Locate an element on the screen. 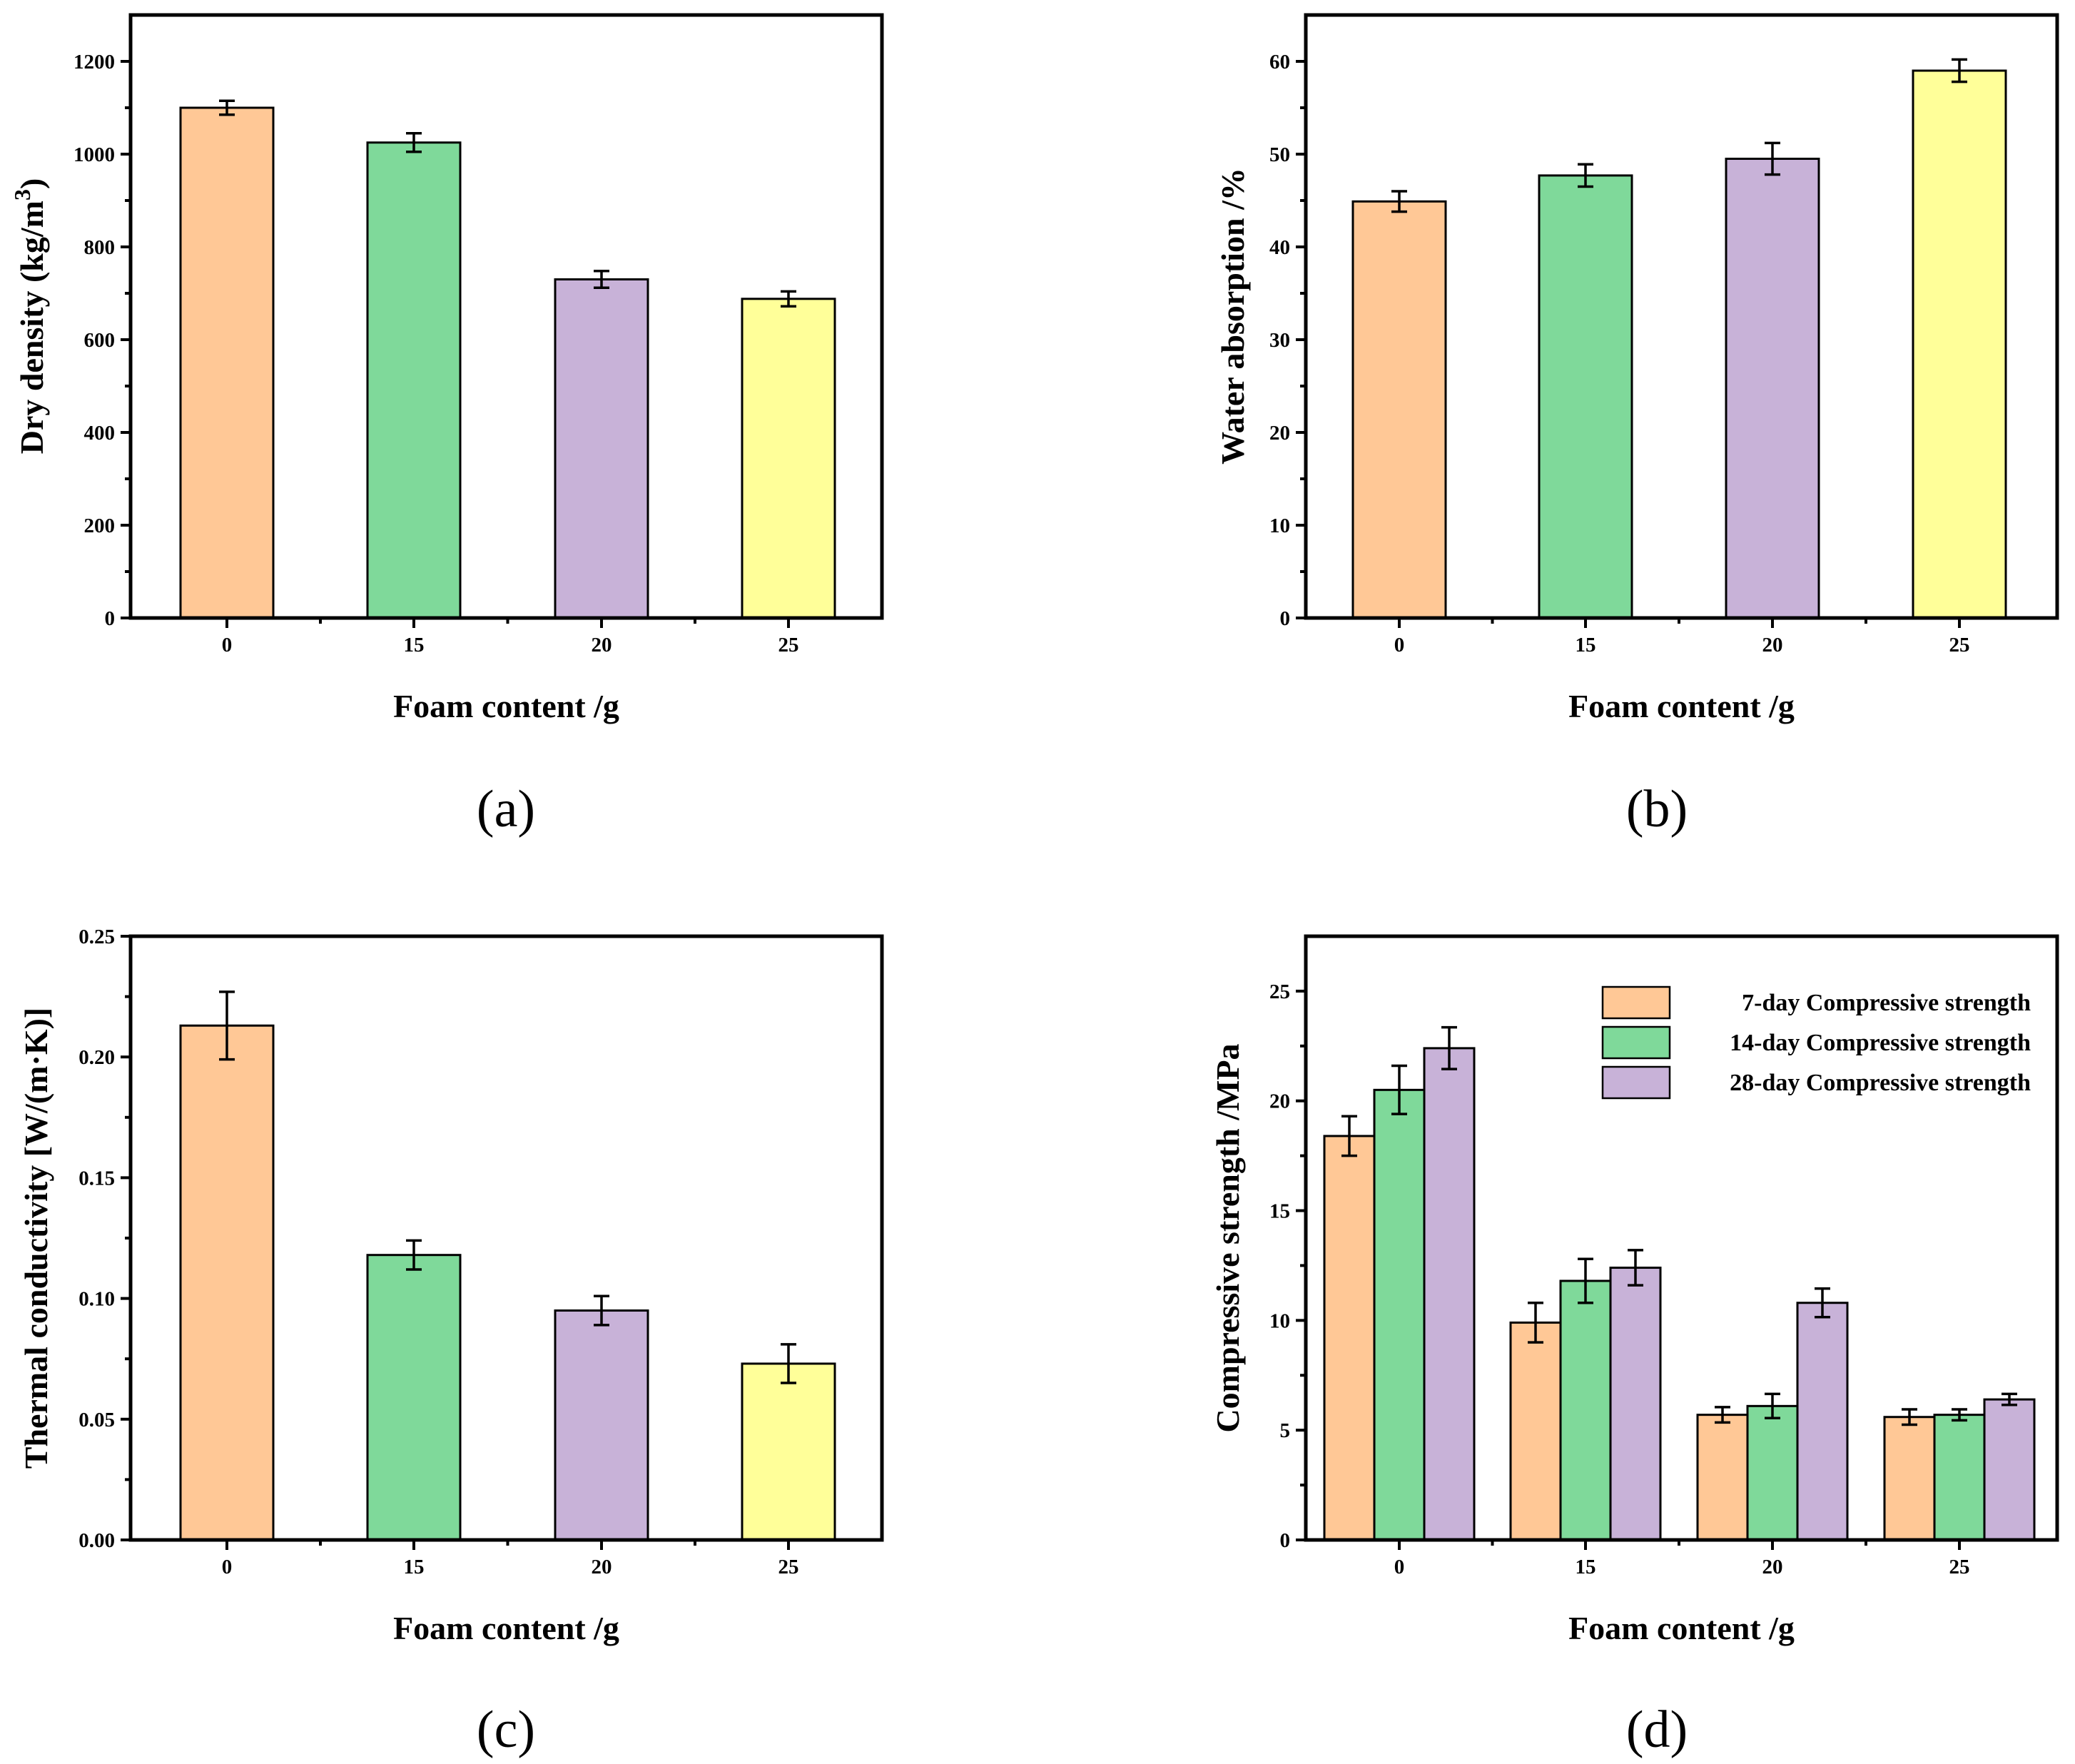  y-tick-label: 0.20 is located at coordinates (96, 1057).